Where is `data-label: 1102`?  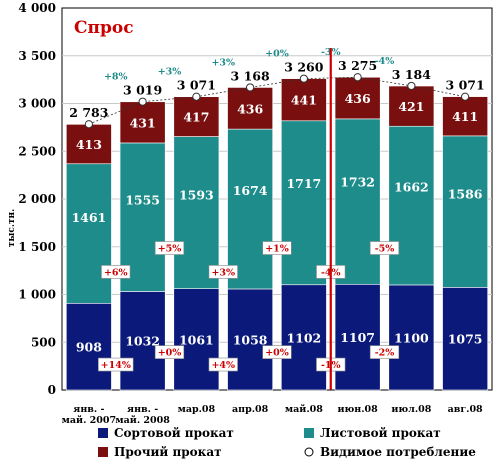 data-label: 1102 is located at coordinates (303, 337).